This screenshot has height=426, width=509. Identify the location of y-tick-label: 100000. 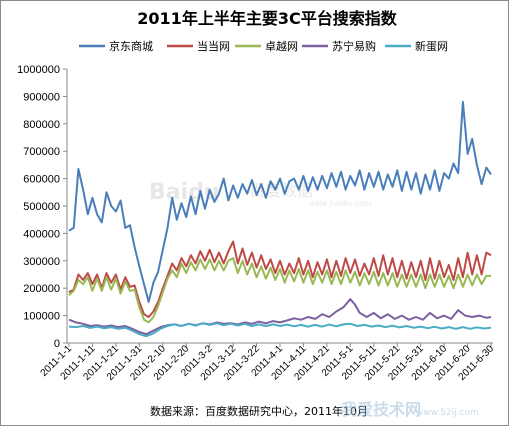
(41, 317).